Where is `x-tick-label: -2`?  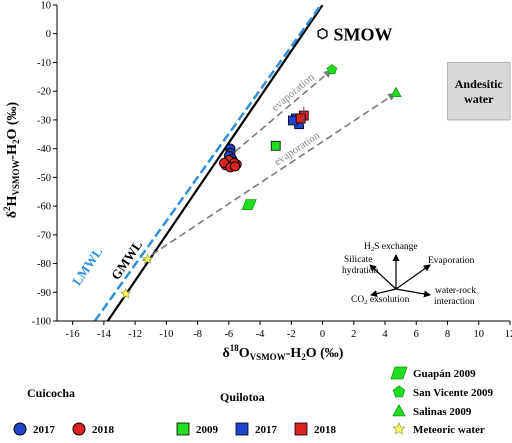 x-tick-label: -2 is located at coordinates (291, 334).